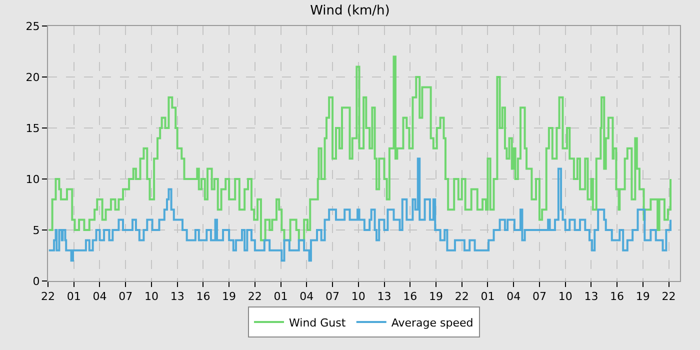 Image resolution: width=700 pixels, height=350 pixels. I want to click on legend-label: Wind Gust, so click(317, 323).